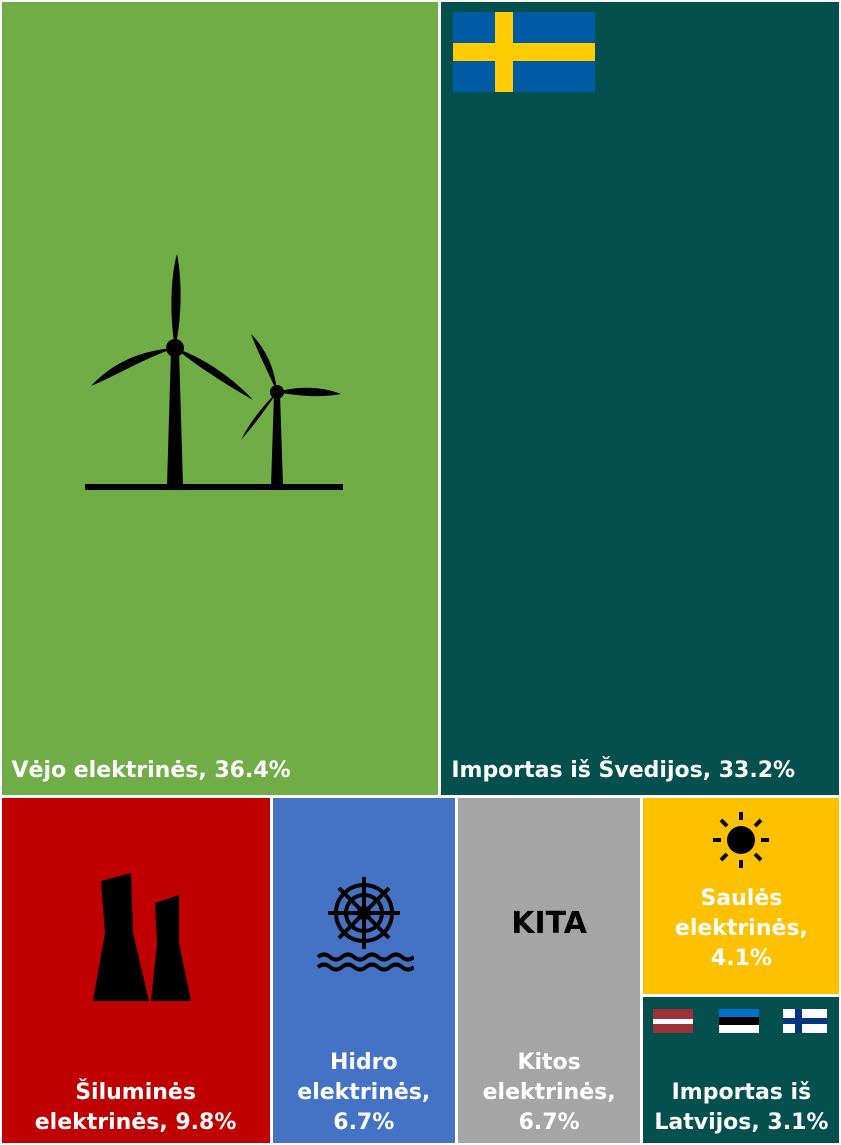 The height and width of the screenshot is (1145, 841). Describe the element at coordinates (623, 770) in the screenshot. I see `tile-label: Importas iš Švedijos, 33.2%` at that location.